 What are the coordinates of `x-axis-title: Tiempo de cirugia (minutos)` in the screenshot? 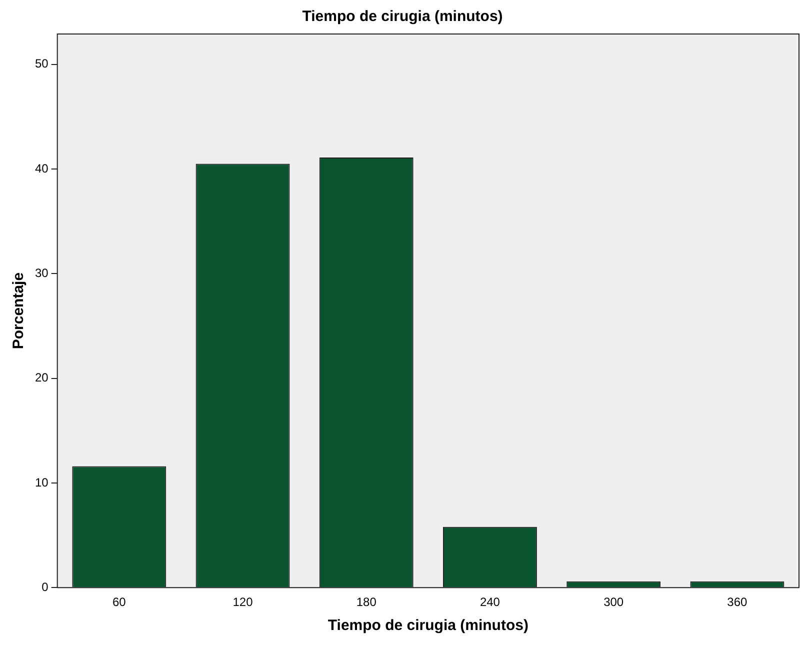 It's located at (428, 625).